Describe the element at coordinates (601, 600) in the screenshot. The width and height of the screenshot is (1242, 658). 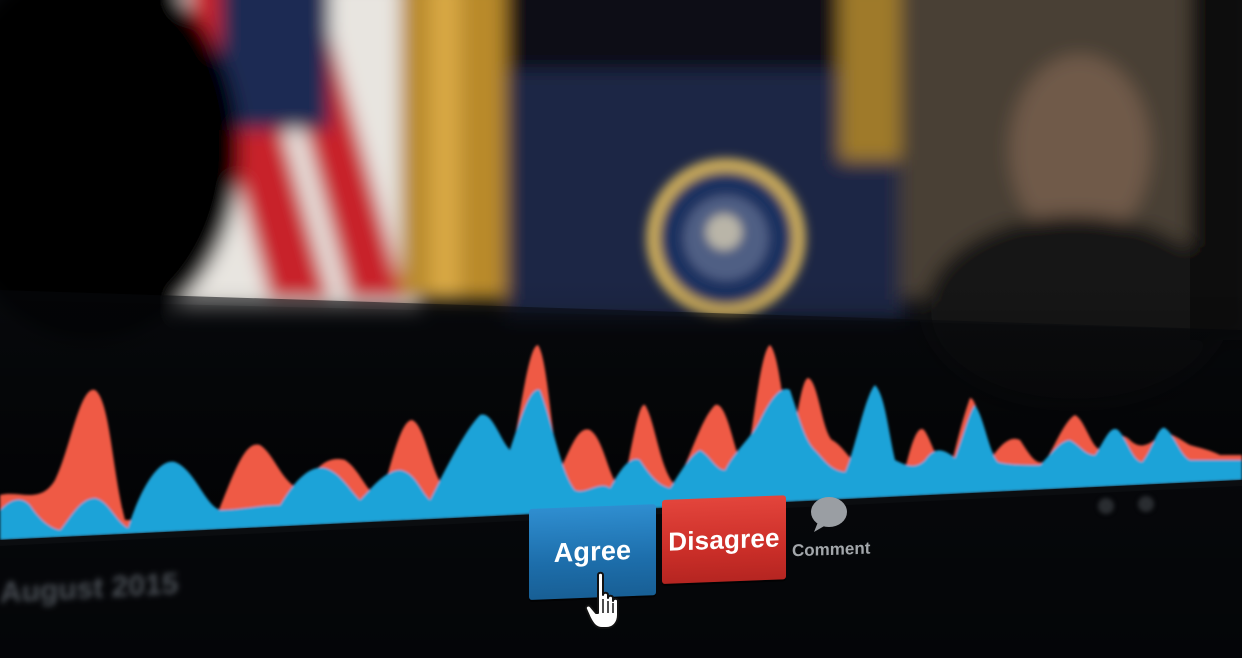
I see `hand-pointer-icon` at that location.